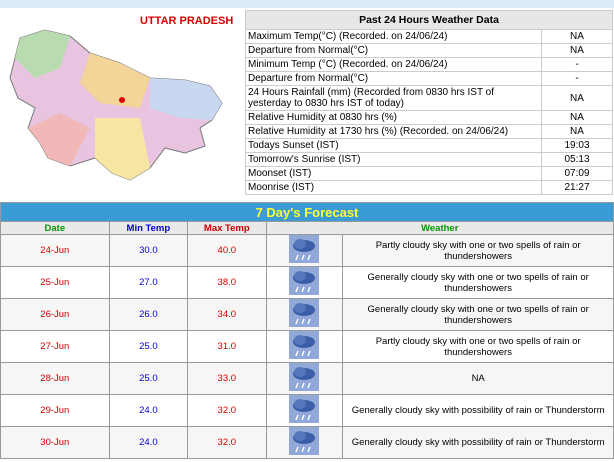 This screenshot has width=614, height=462. Describe the element at coordinates (55, 228) in the screenshot. I see `column-header: Date` at that location.